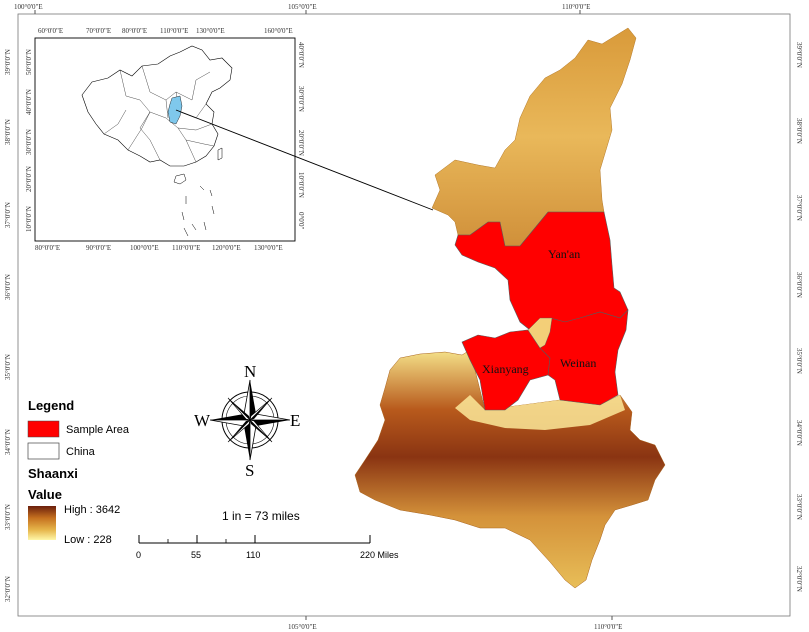  Describe the element at coordinates (186, 248) in the screenshot. I see `inset-tick-bottom: 110°0'0"E` at that location.